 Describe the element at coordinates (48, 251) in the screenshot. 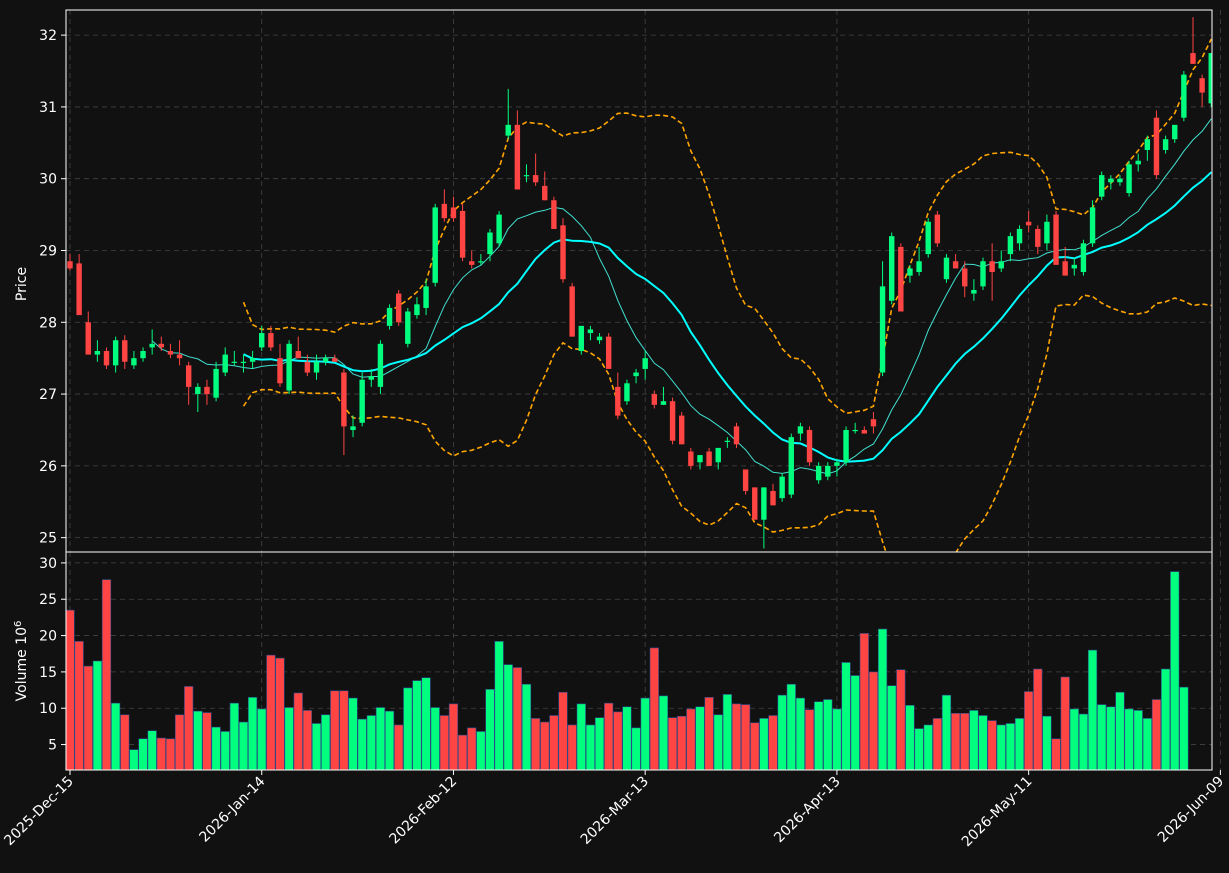

I see `price-tick-label: 29` at that location.